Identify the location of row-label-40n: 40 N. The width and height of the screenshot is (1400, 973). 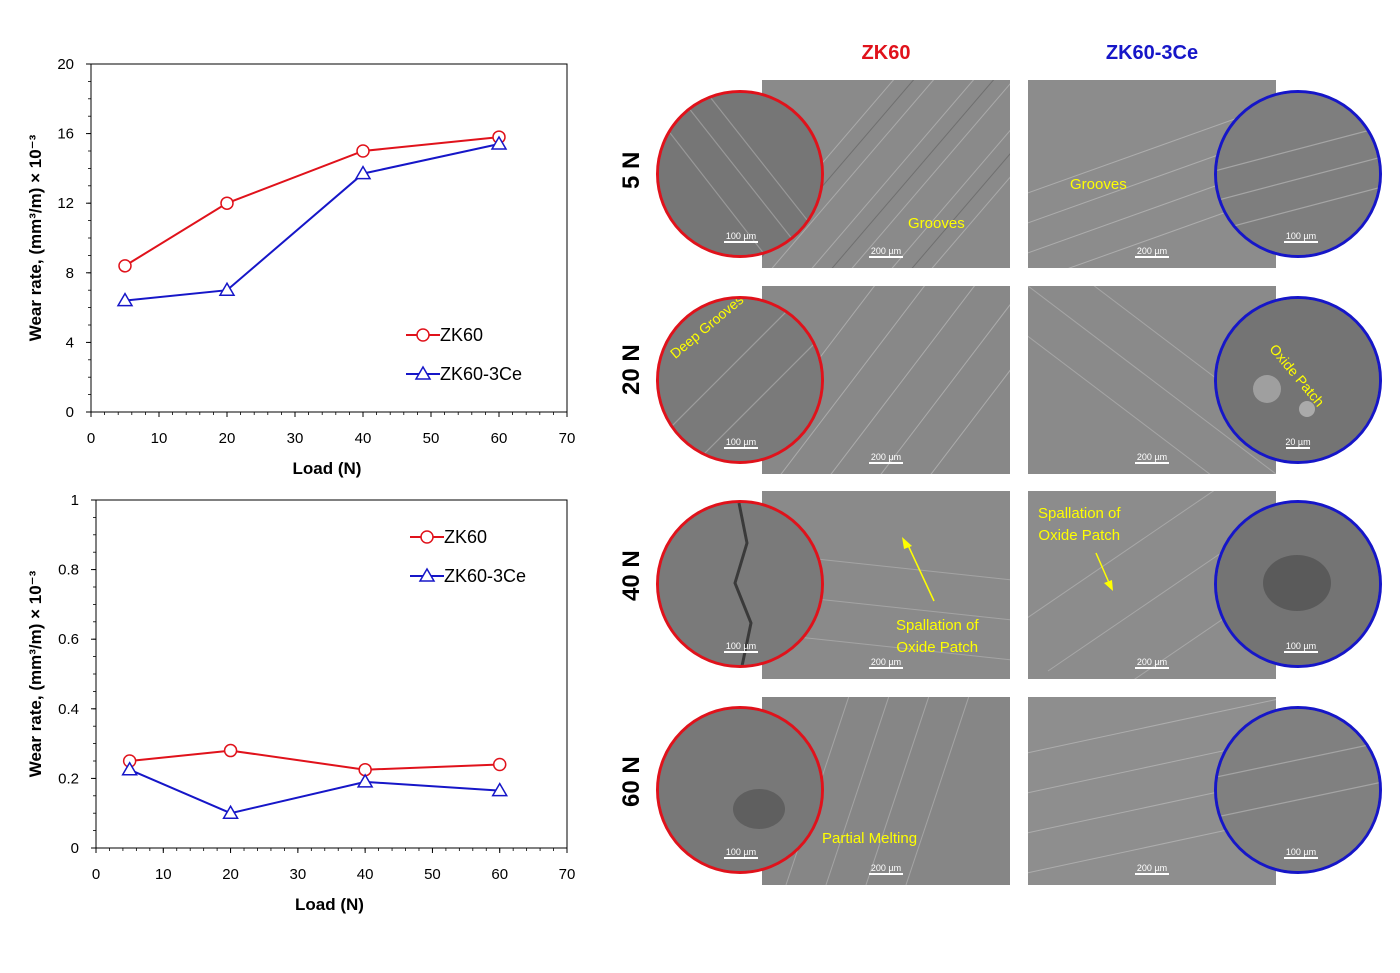
(631, 575).